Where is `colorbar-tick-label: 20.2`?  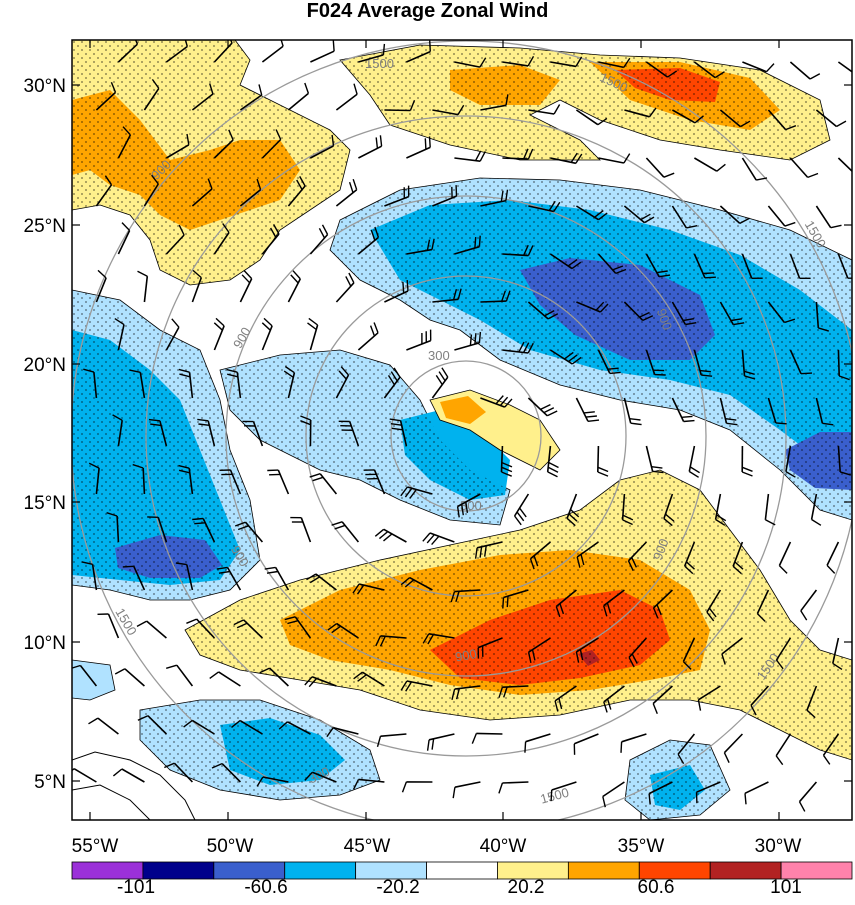 colorbar-tick-label: 20.2 is located at coordinates (526, 887).